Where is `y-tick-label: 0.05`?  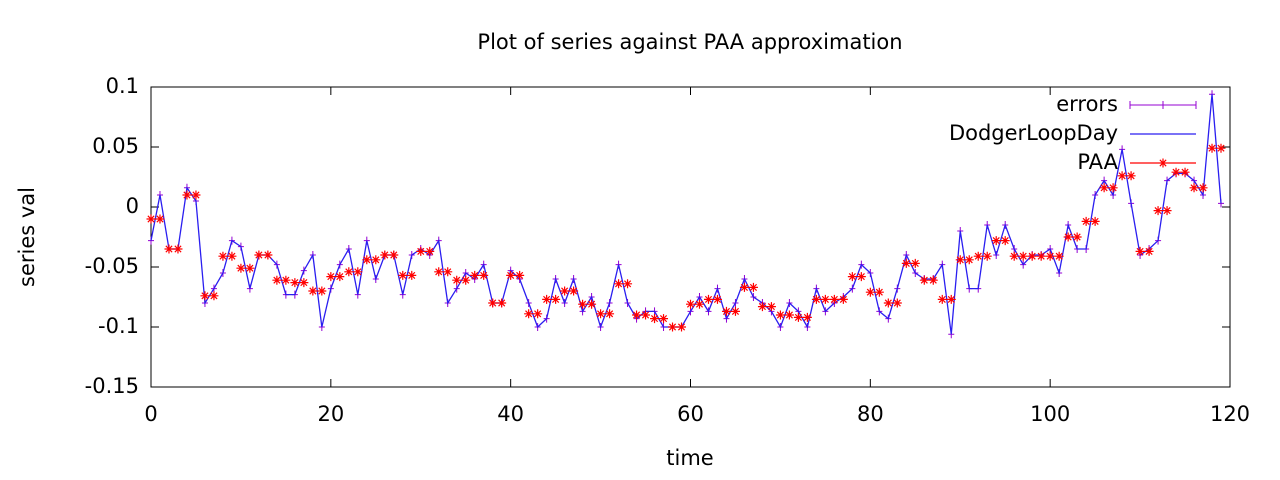
y-tick-label: 0.05 is located at coordinates (115, 146).